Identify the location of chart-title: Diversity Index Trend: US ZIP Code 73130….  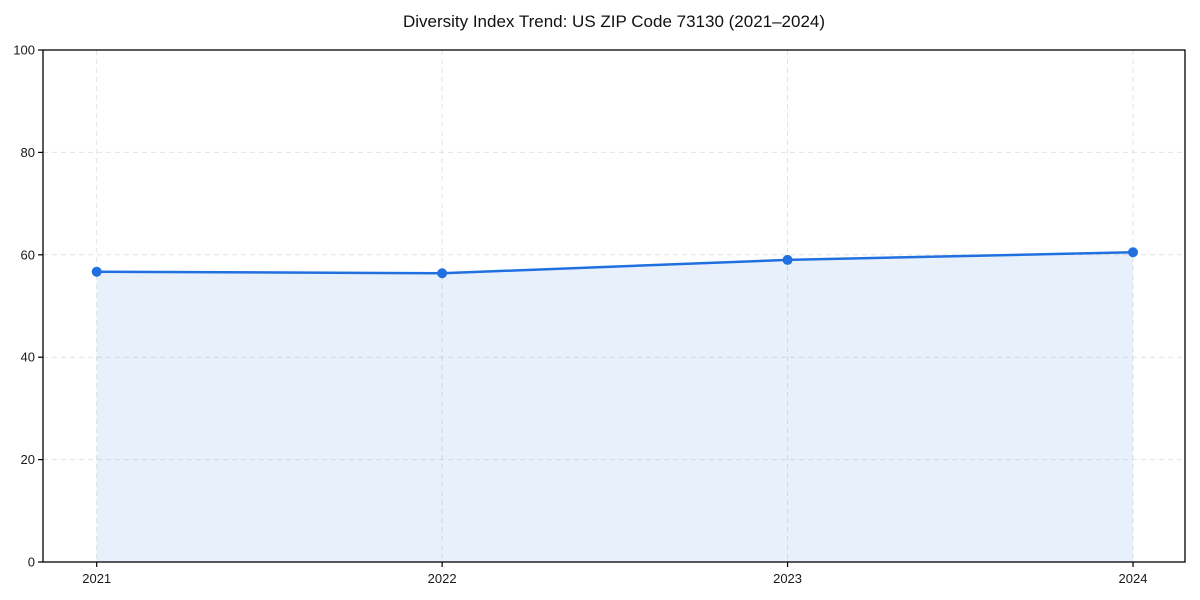
(614, 21).